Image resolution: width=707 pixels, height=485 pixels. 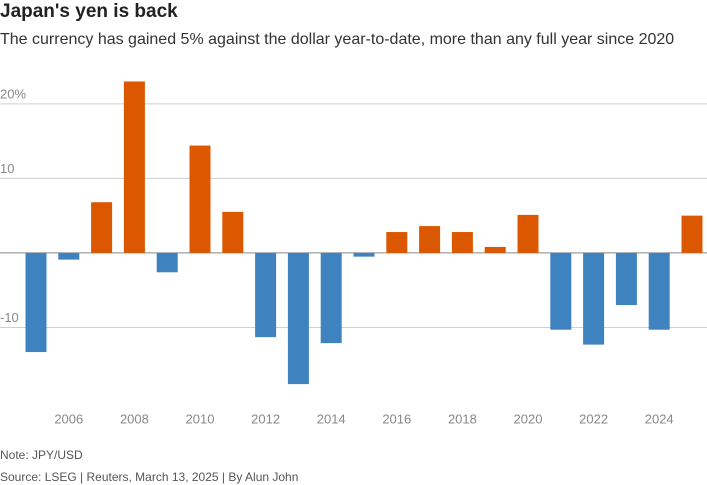 What do you see at coordinates (13, 93) in the screenshot?
I see `y-tick-label: 20%` at bounding box center [13, 93].